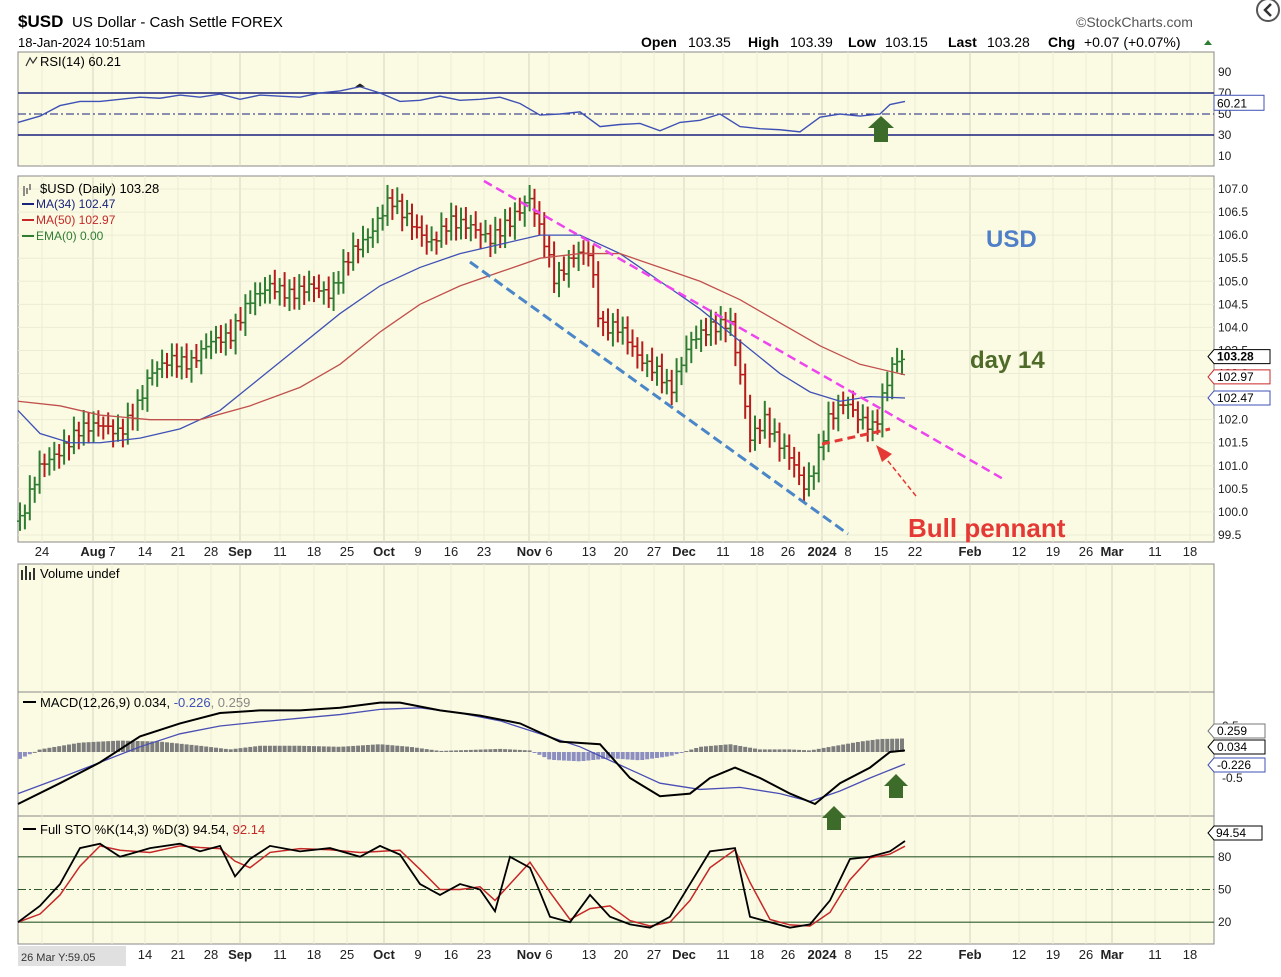  I want to click on macd-label: MACD(12,26,9) 0.034, -0.226, 0.259, so click(136, 702).